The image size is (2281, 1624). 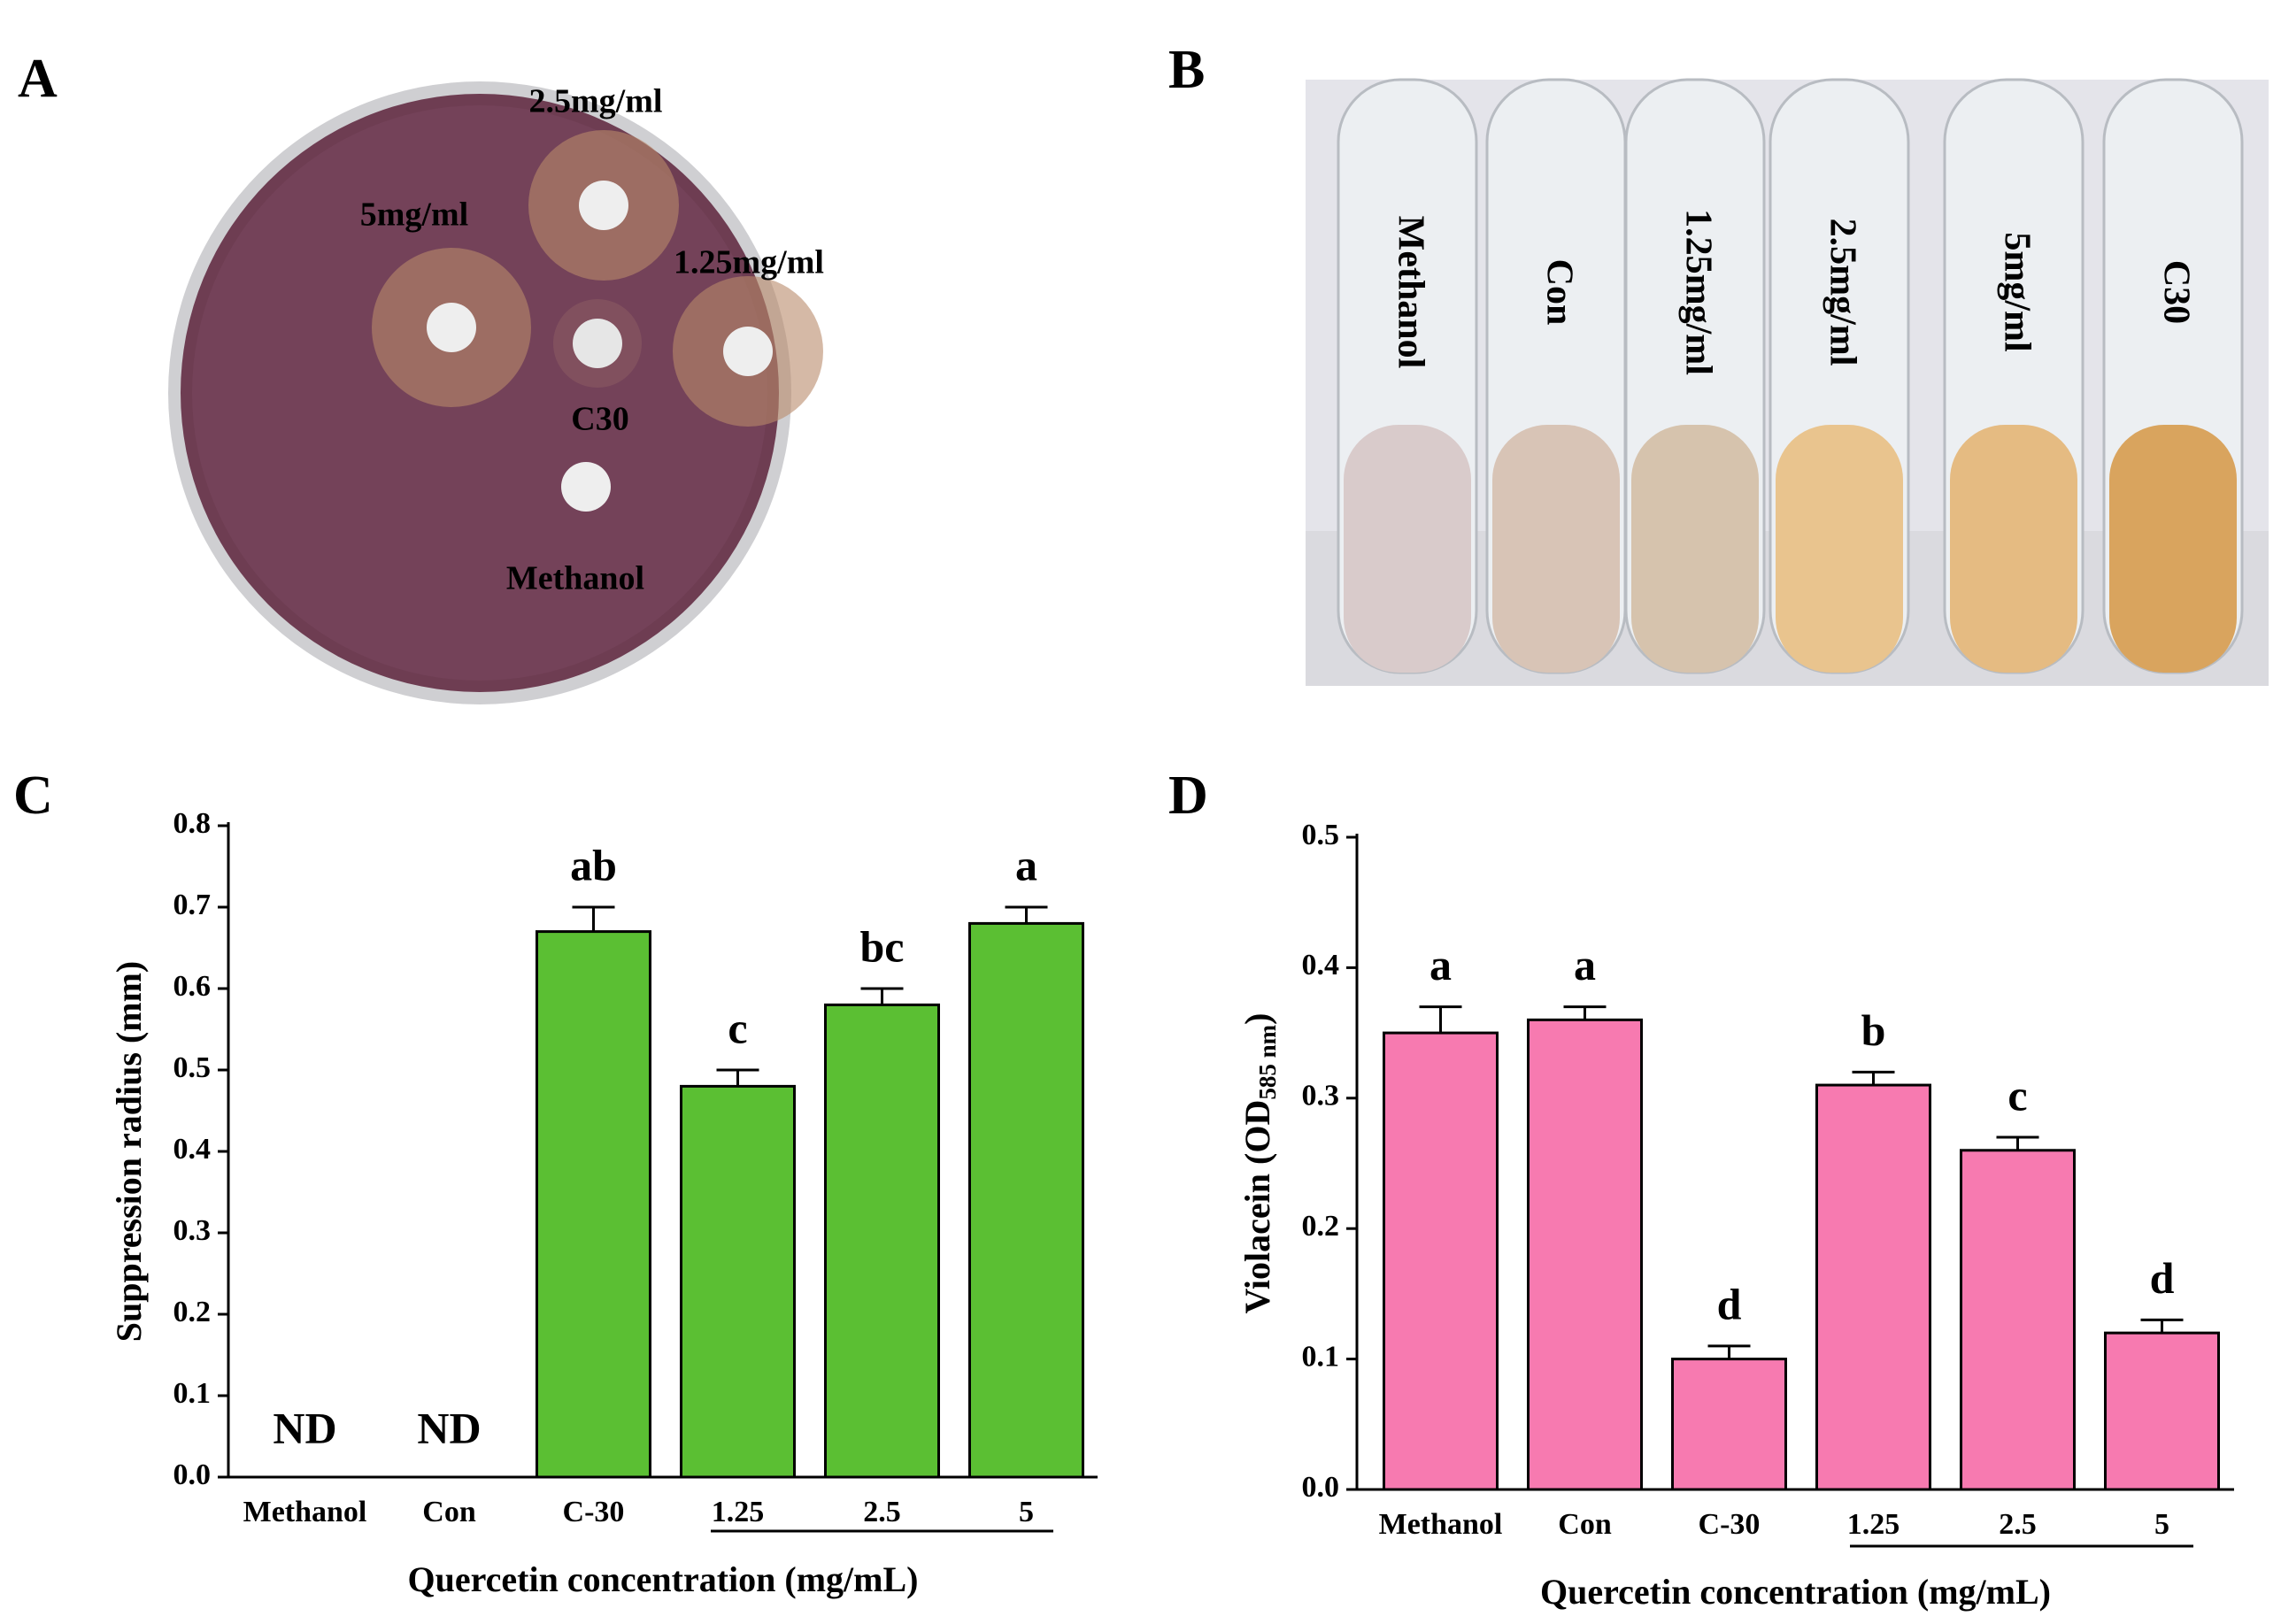 I want to click on tube-label: Methanol, so click(x=1410, y=292).